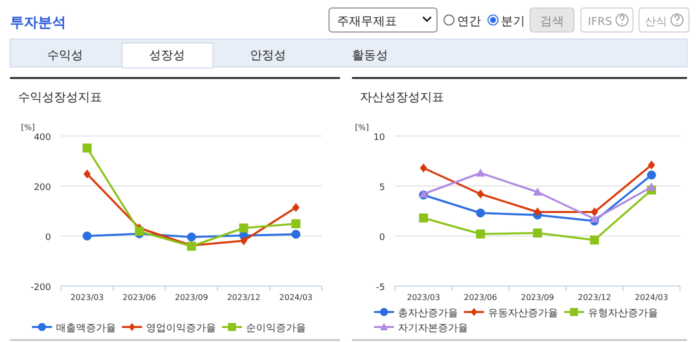 Image resolution: width=697 pixels, height=342 pixels. I want to click on y-tick-label: 400, so click(43, 138).